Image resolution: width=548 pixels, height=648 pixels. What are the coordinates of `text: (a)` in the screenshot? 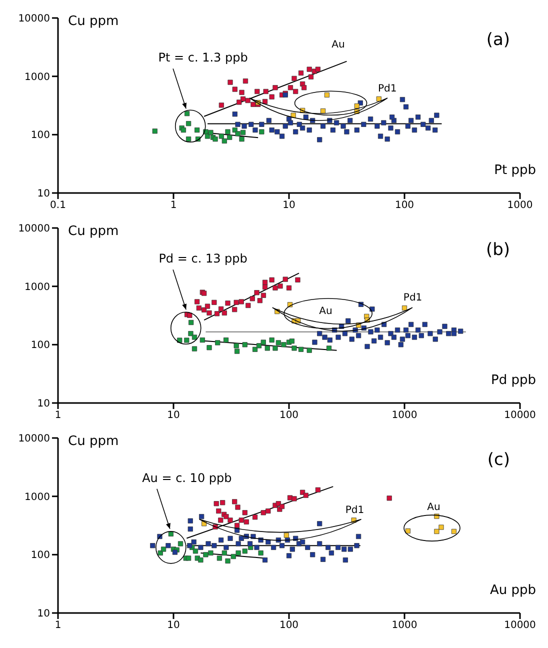 It's located at (498, 40).